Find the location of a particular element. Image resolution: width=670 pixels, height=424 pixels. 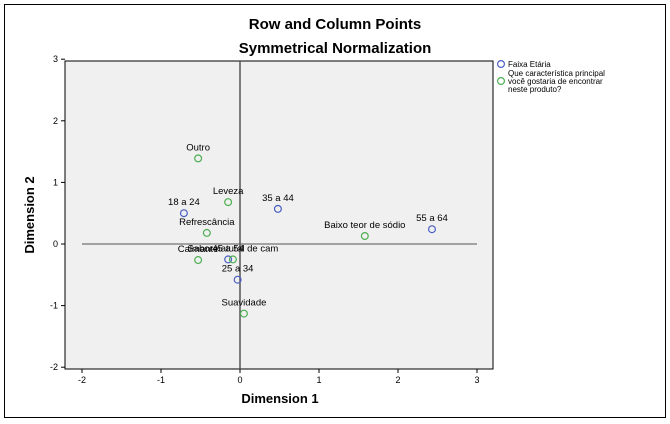

x-tick-label: -1 is located at coordinates (161, 380).